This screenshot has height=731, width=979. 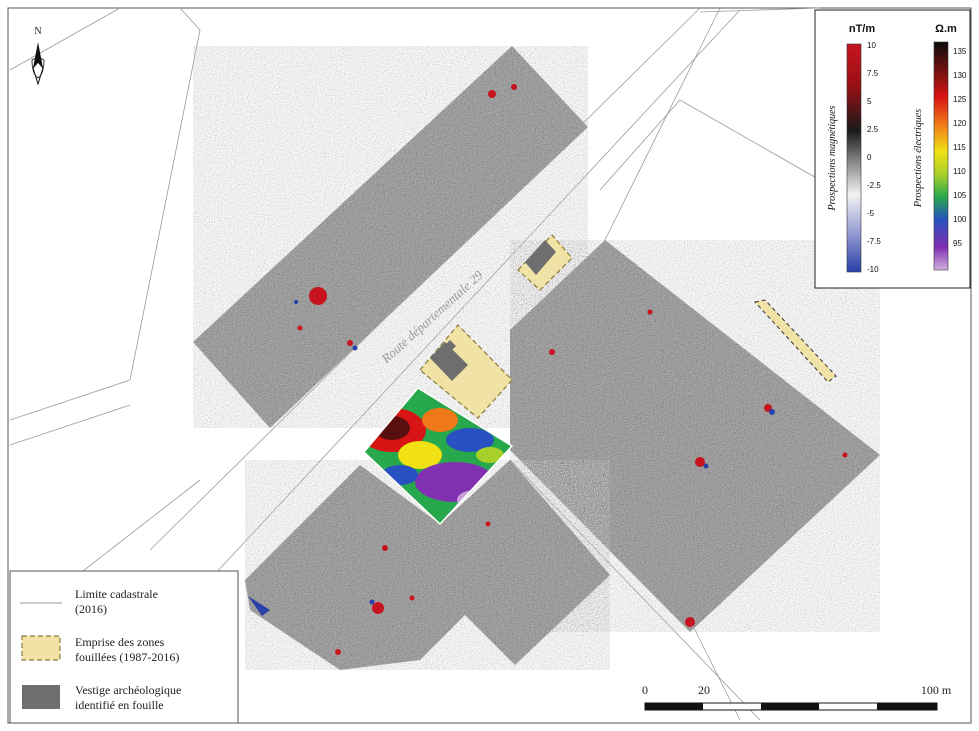 I want to click on excavation-zones, so click(x=628, y=326).